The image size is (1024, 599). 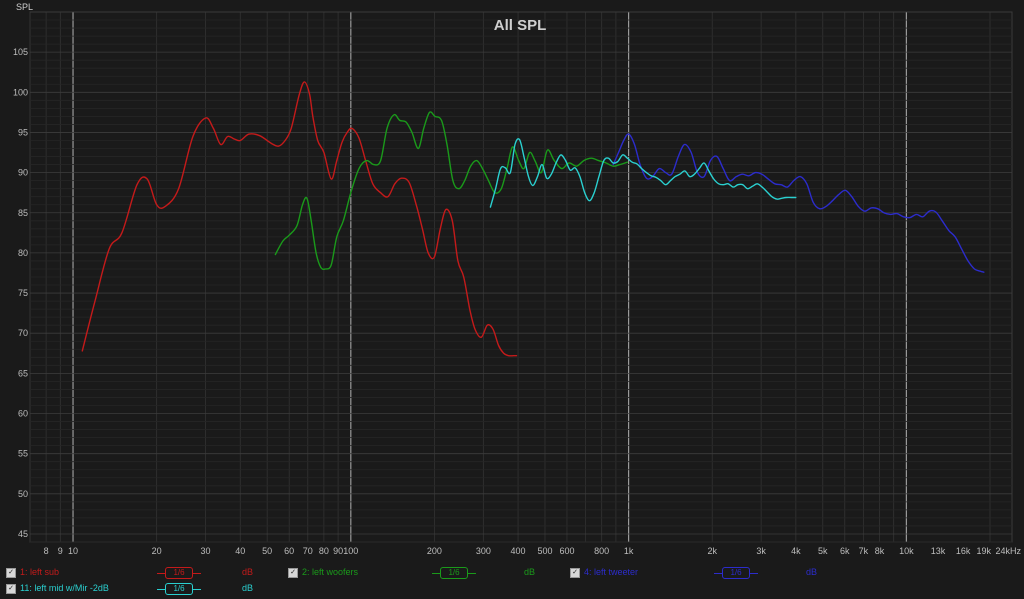 What do you see at coordinates (736, 573) in the screenshot?
I see `smoothing-selector-left-tweeter: 1/6` at bounding box center [736, 573].